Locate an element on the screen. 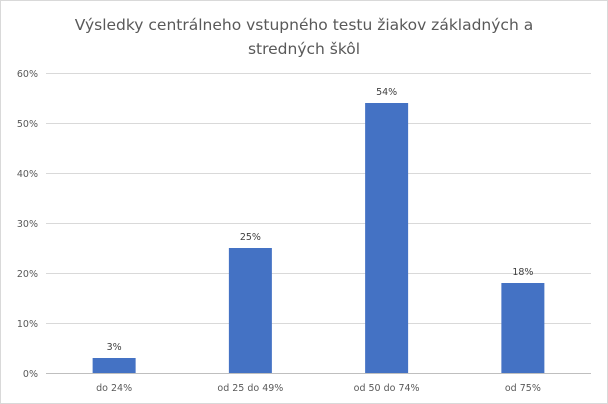 Image resolution: width=608 pixels, height=404 pixels. data-label: 25% is located at coordinates (250, 237).